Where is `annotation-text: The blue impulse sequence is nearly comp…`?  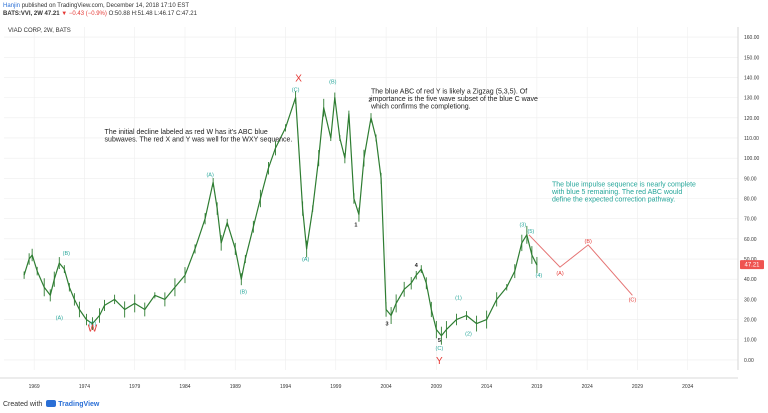 annotation-text: The blue impulse sequence is nearly comp… is located at coordinates (623, 192).